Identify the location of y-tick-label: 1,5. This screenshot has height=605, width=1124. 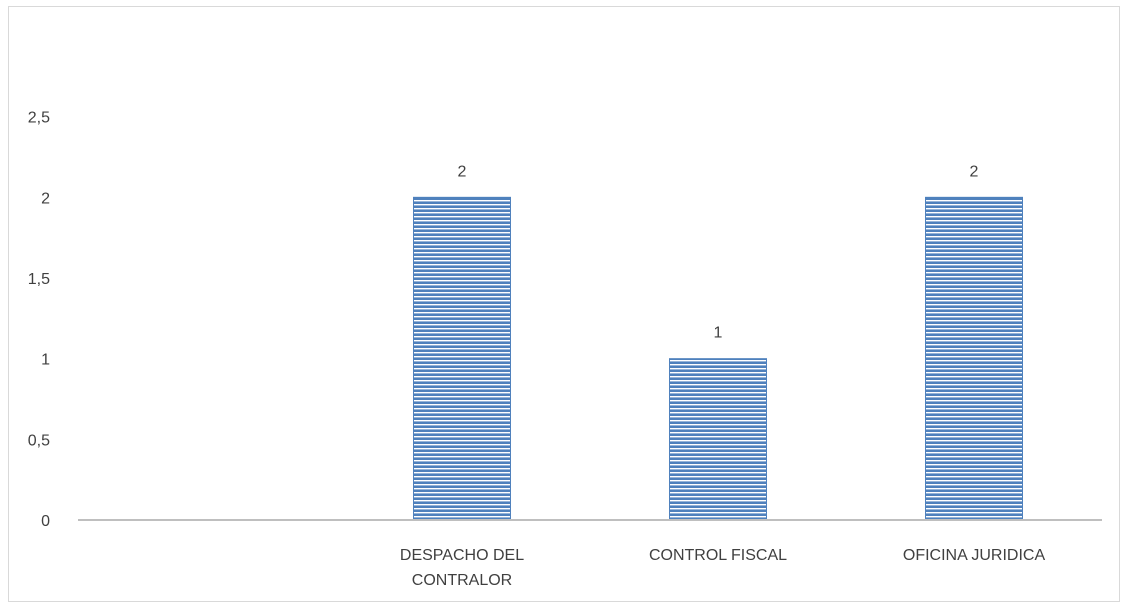
(39, 279).